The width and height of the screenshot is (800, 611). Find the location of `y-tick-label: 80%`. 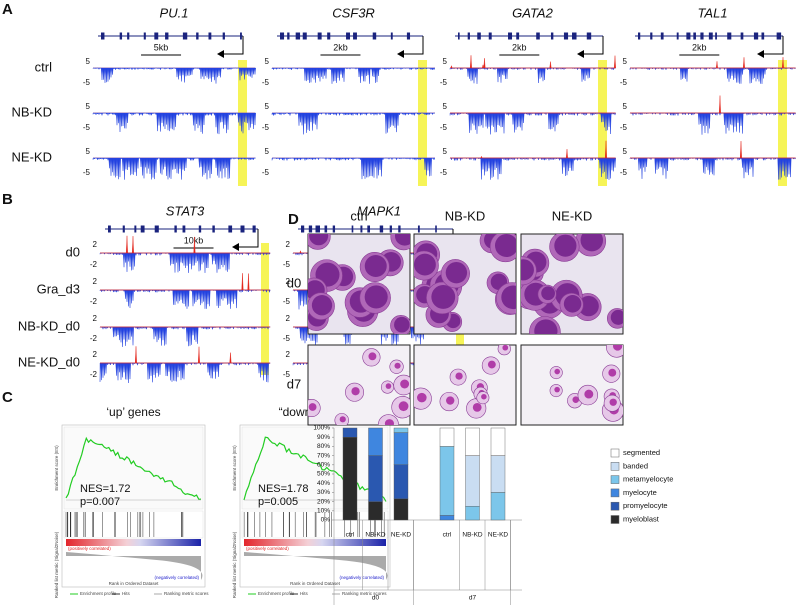

y-tick-label: 80% is located at coordinates (323, 446).